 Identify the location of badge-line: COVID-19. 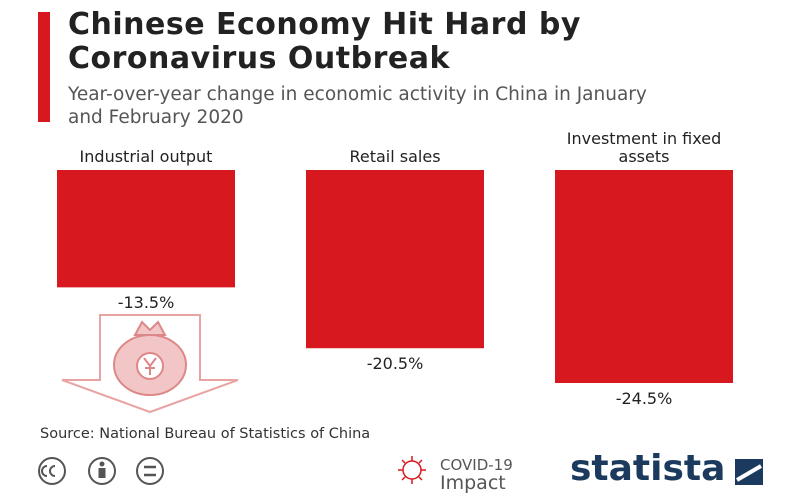
(476, 465).